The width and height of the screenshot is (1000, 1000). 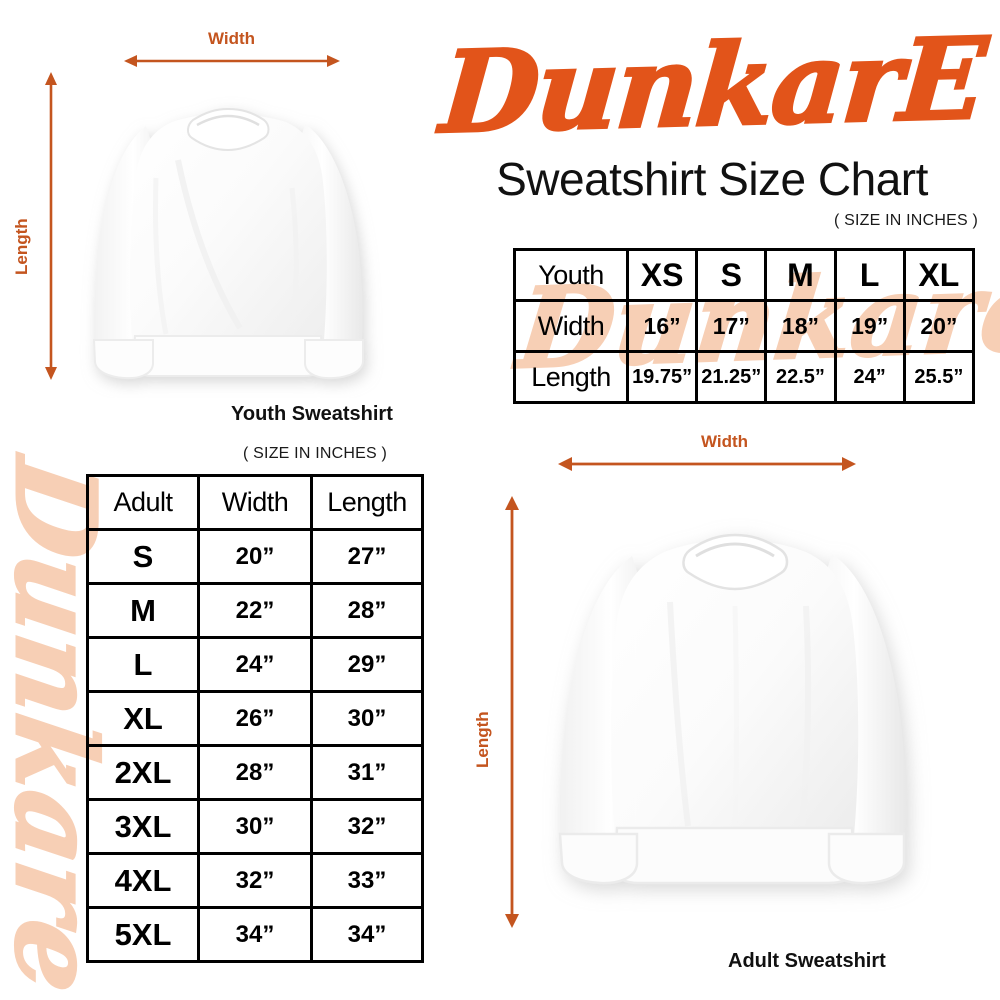 What do you see at coordinates (228, 243) in the screenshot?
I see `youth-sweatshirt-image` at bounding box center [228, 243].